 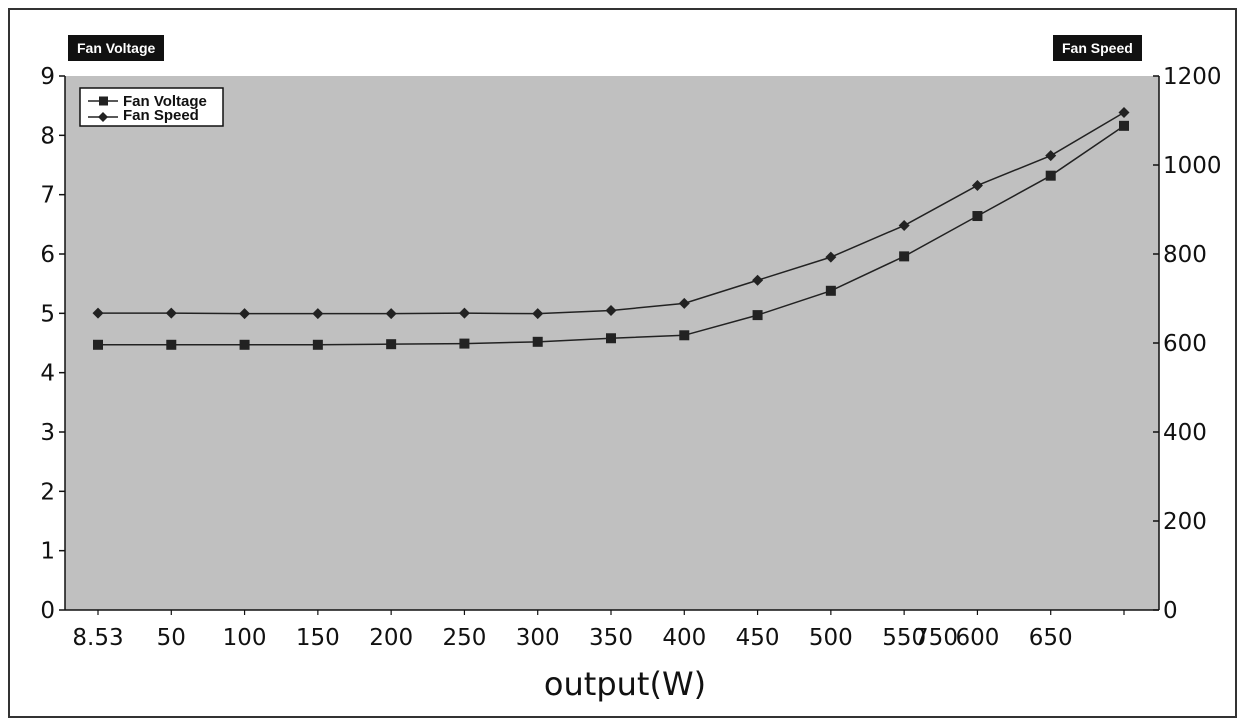 I want to click on legend-marker-square, so click(x=103, y=101).